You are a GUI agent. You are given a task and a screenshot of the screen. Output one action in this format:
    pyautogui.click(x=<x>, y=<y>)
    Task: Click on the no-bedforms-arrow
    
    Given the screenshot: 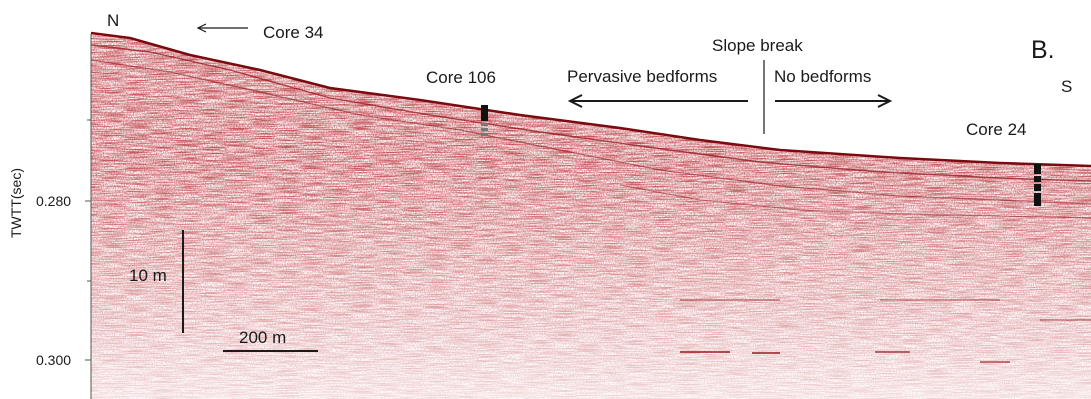 What is the action you would take?
    pyautogui.click(x=834, y=101)
    